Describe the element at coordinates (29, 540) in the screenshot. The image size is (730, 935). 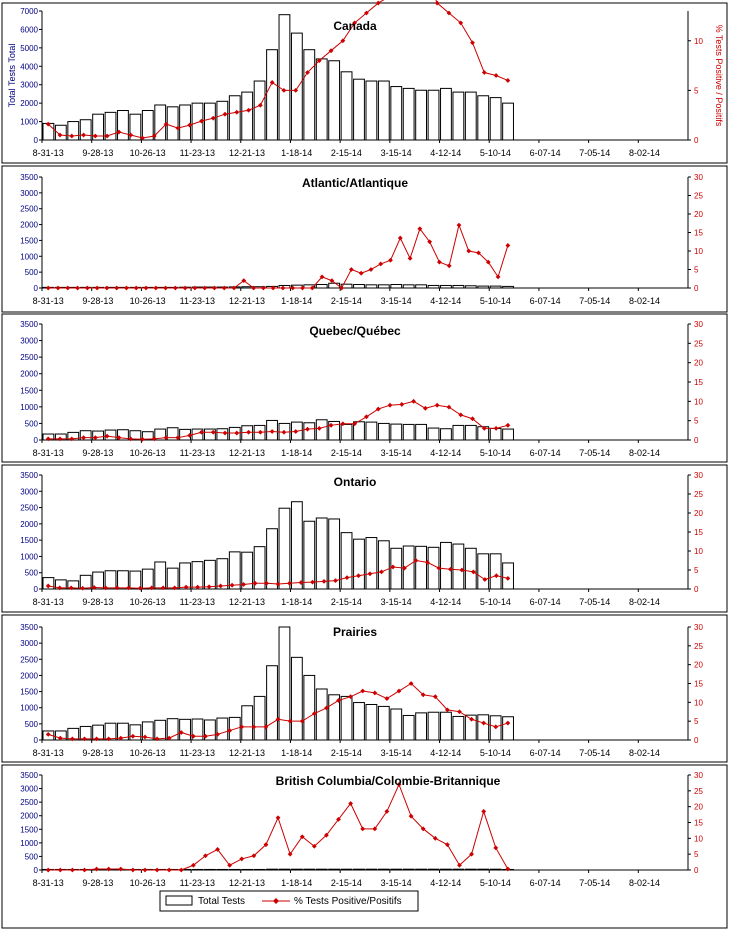
I see `panel-4-ytick-label-3: 1500` at that location.